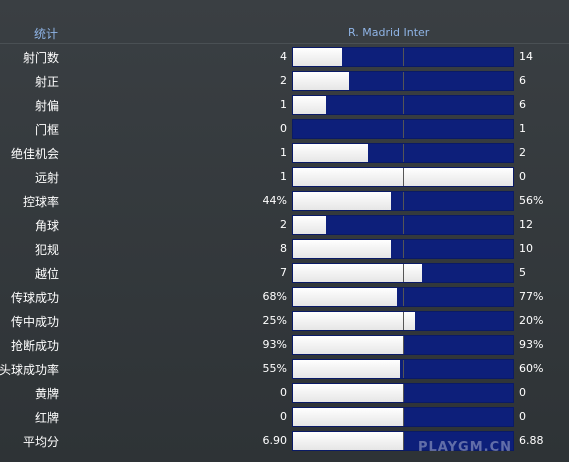 This screenshot has width=569, height=462. Describe the element at coordinates (40, 202) in the screenshot. I see `stat-label: 控球率` at that location.